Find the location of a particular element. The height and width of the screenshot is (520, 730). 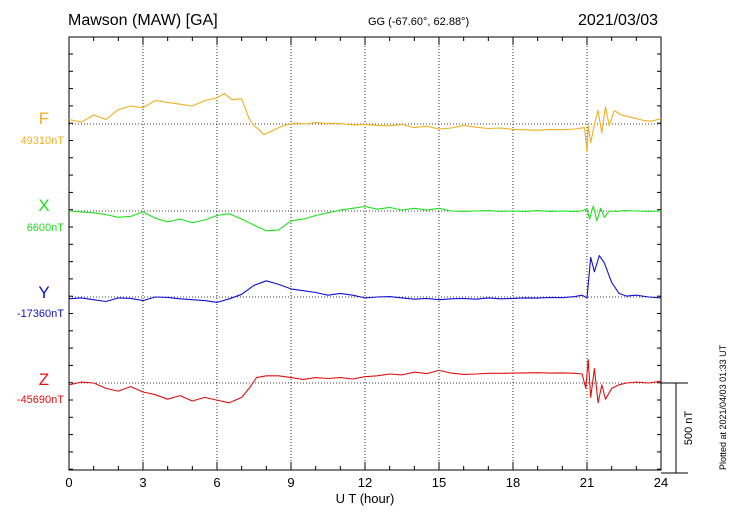

x-tick-label: 12 is located at coordinates (365, 482).